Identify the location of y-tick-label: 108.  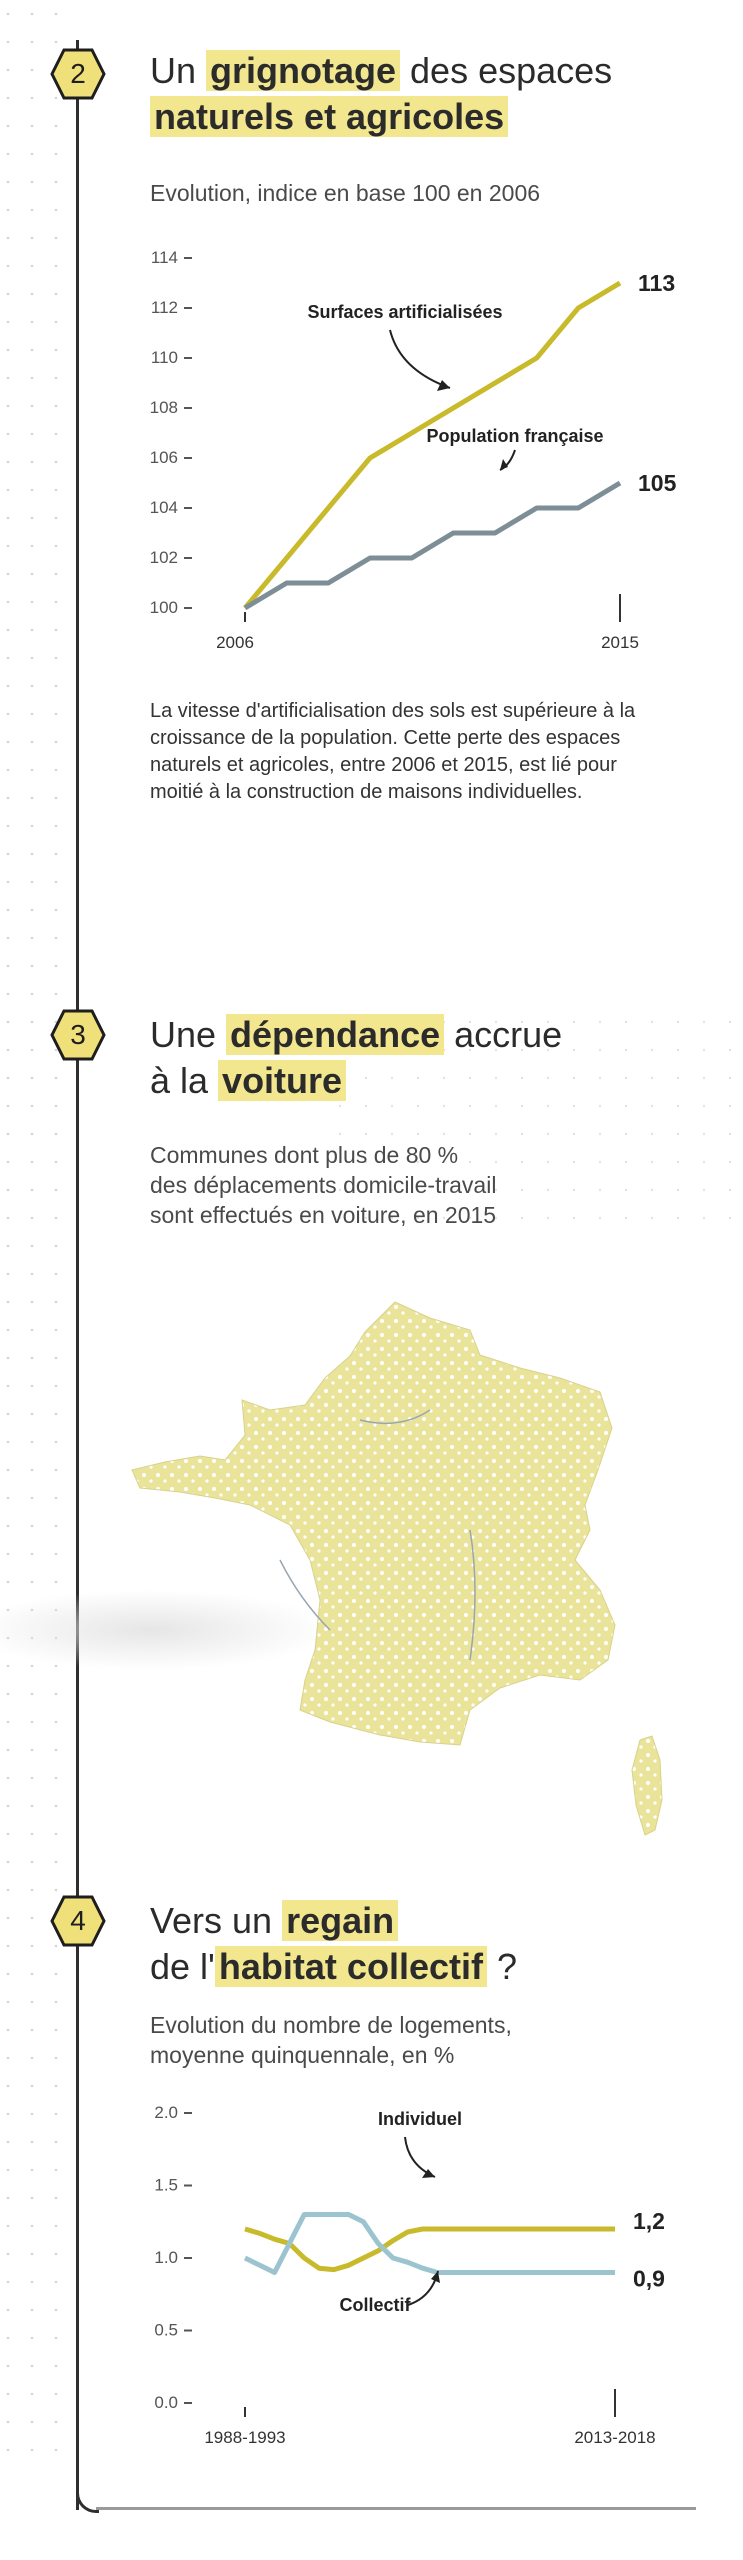
(164, 407).